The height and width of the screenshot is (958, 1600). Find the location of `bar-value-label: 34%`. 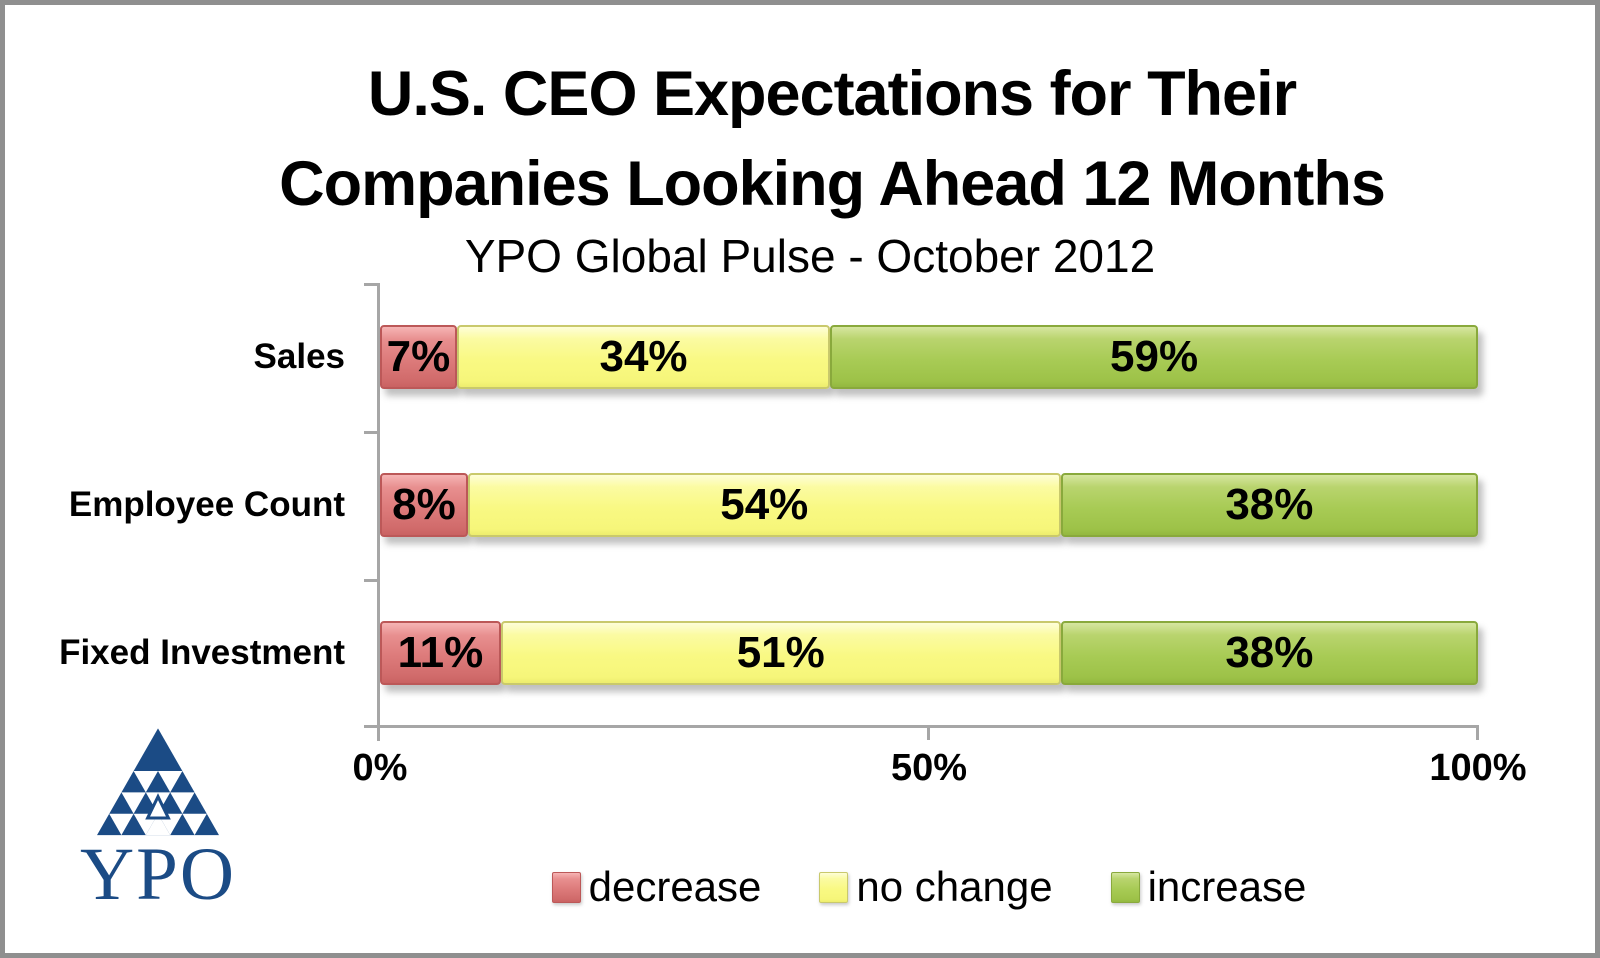

bar-value-label: 34% is located at coordinates (643, 356).